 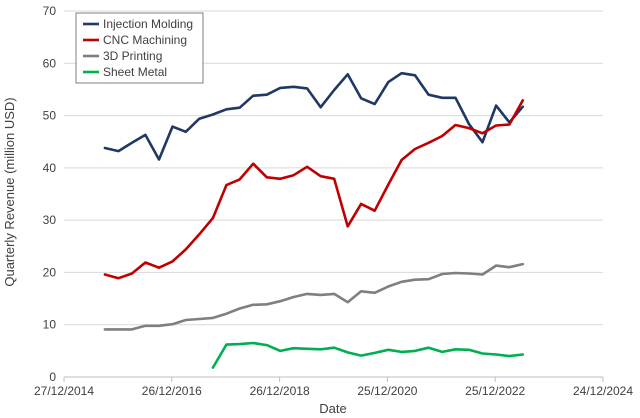 What do you see at coordinates (52, 377) in the screenshot?
I see `y-tick-label: 0` at bounding box center [52, 377].